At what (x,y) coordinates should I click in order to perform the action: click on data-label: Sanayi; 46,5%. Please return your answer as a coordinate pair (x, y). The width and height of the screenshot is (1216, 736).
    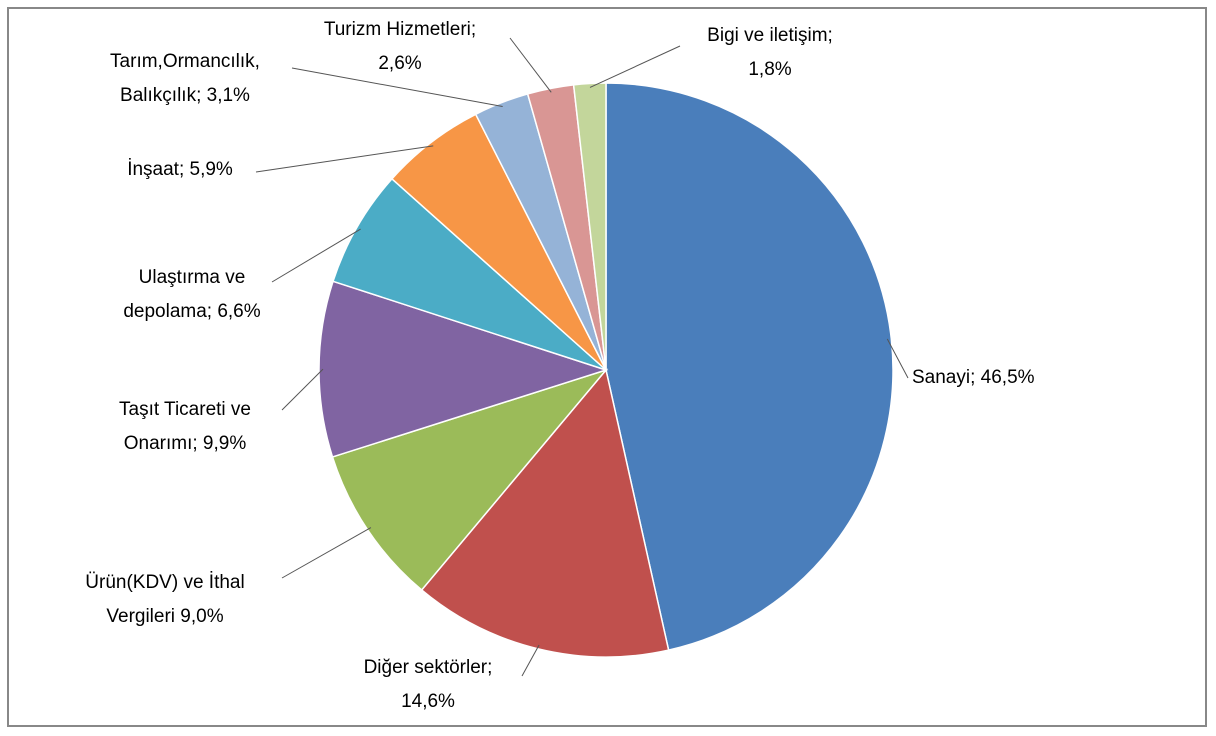
    Looking at the image, I should click on (973, 377).